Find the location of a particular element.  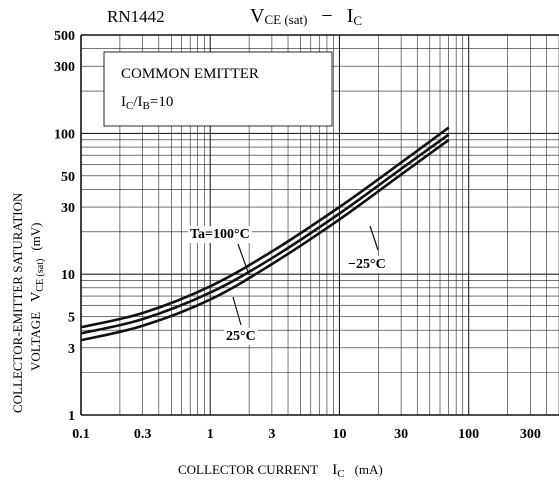

conditions-line1: COMMON EMITTER is located at coordinates (190, 74).